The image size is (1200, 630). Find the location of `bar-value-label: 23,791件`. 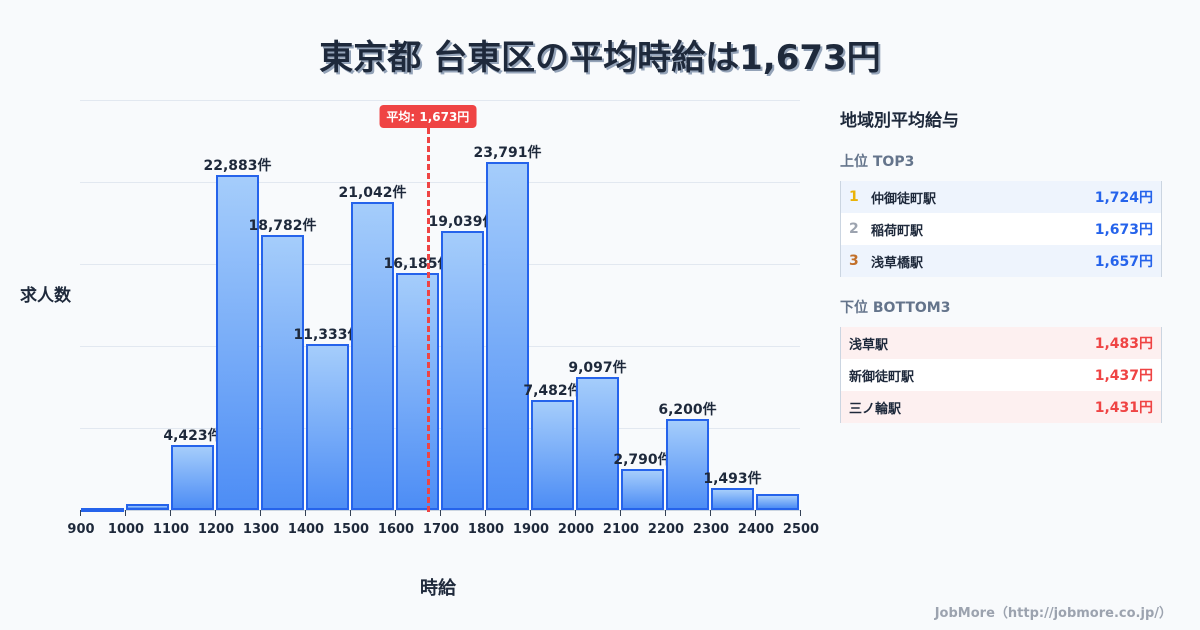

bar-value-label: 23,791件 is located at coordinates (507, 152).